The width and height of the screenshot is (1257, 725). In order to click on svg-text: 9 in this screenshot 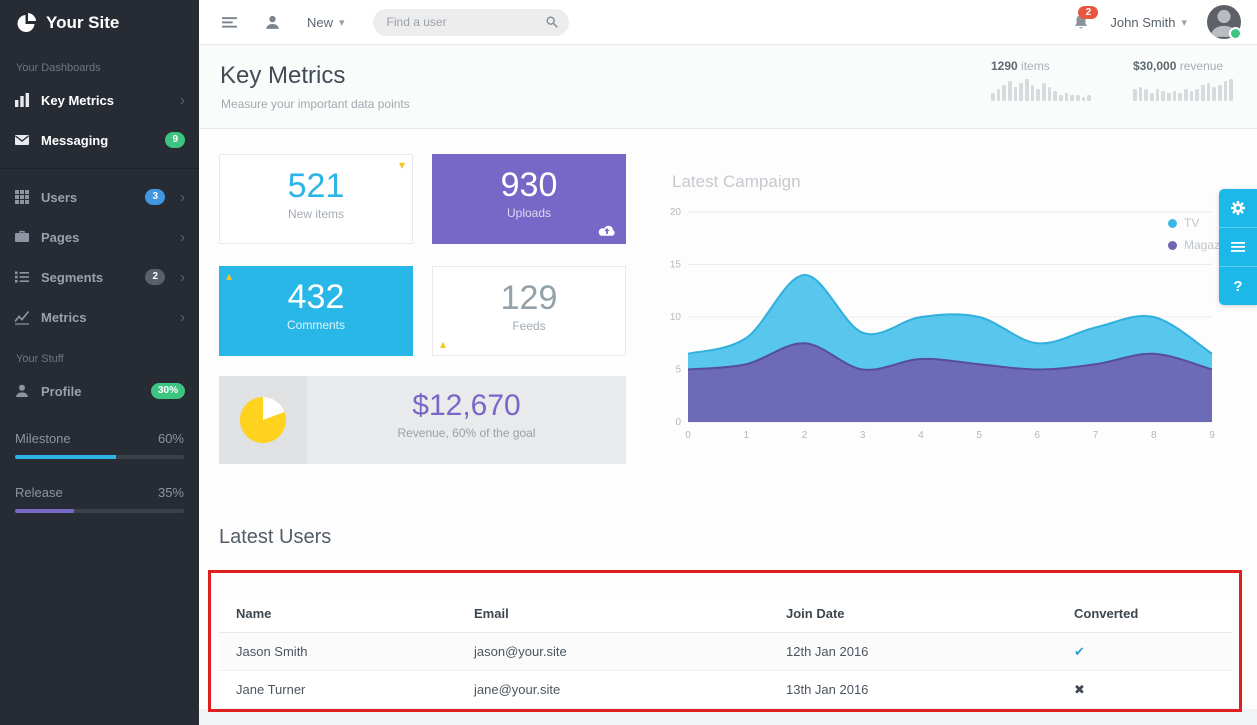, I will do `click(1212, 435)`.